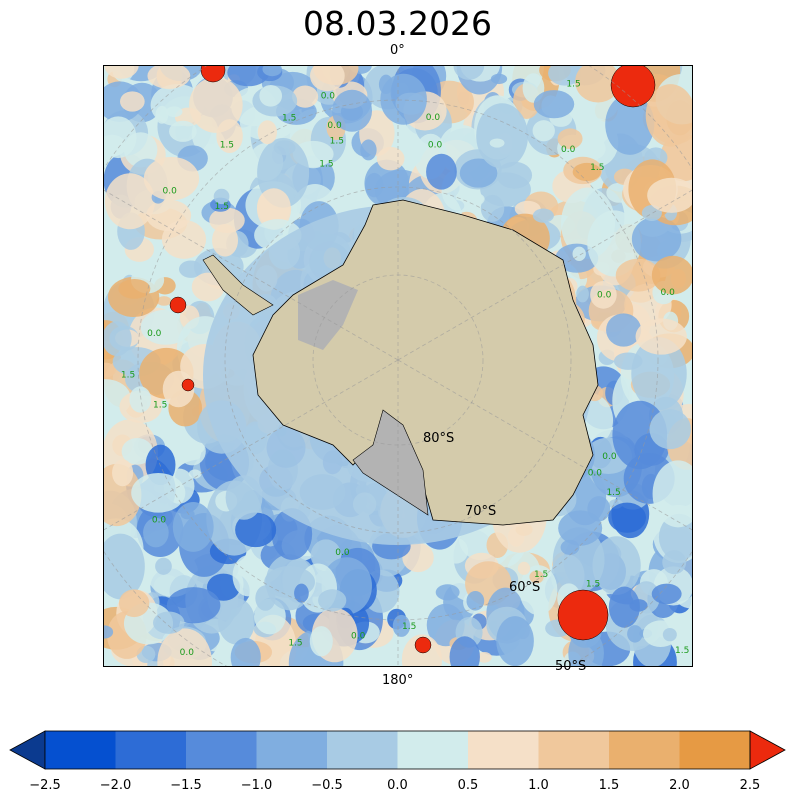 This screenshot has width=795, height=804. Describe the element at coordinates (327, 785) in the screenshot. I see `colorbar-tick-label: −0.5` at that location.